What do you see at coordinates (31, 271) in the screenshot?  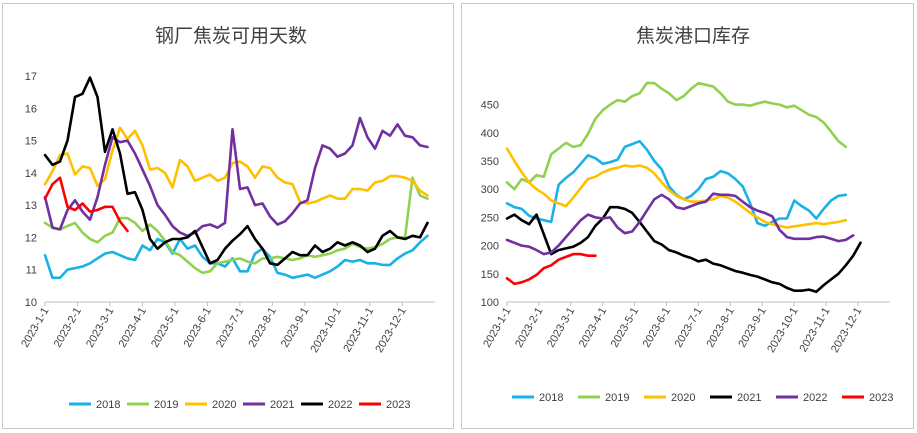 I see `y-tick-label: 11` at bounding box center [31, 271].